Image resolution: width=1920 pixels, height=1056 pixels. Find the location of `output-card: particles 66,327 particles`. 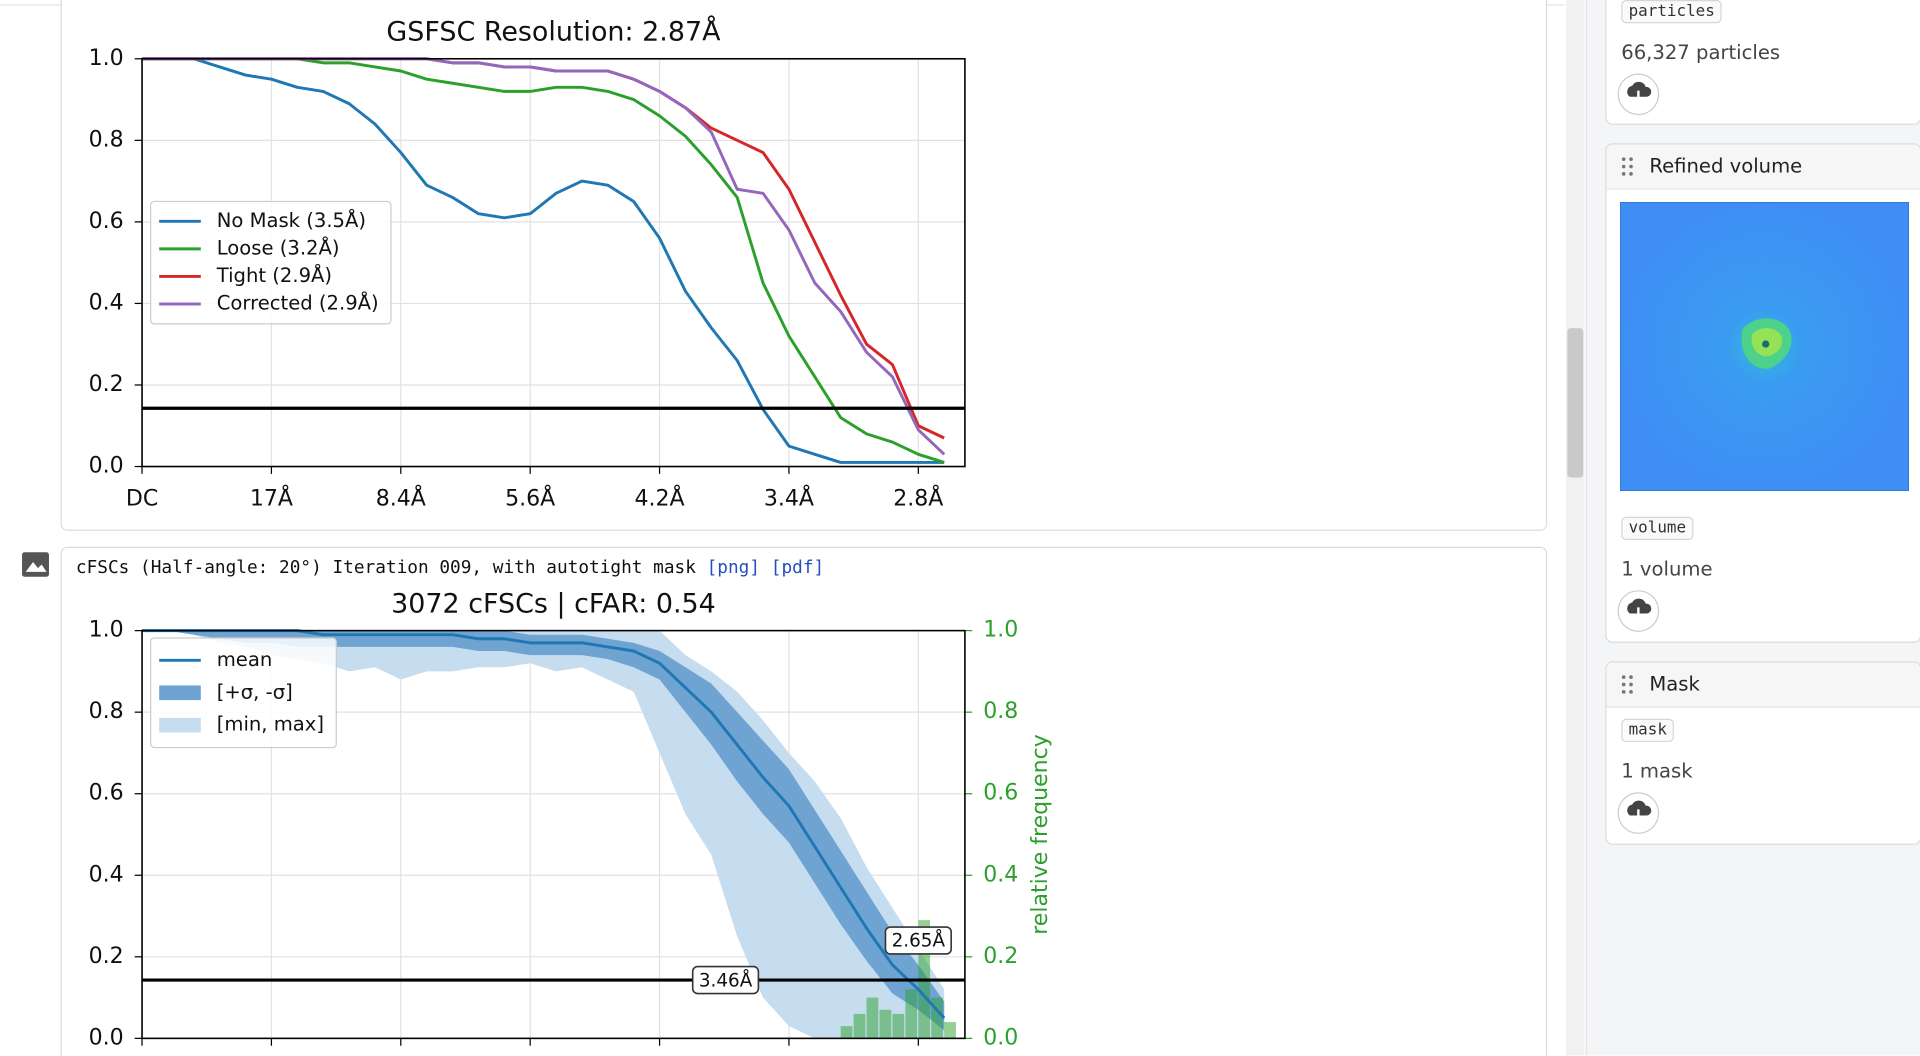

output-card: particles 66,327 particles is located at coordinates (1762, 62).